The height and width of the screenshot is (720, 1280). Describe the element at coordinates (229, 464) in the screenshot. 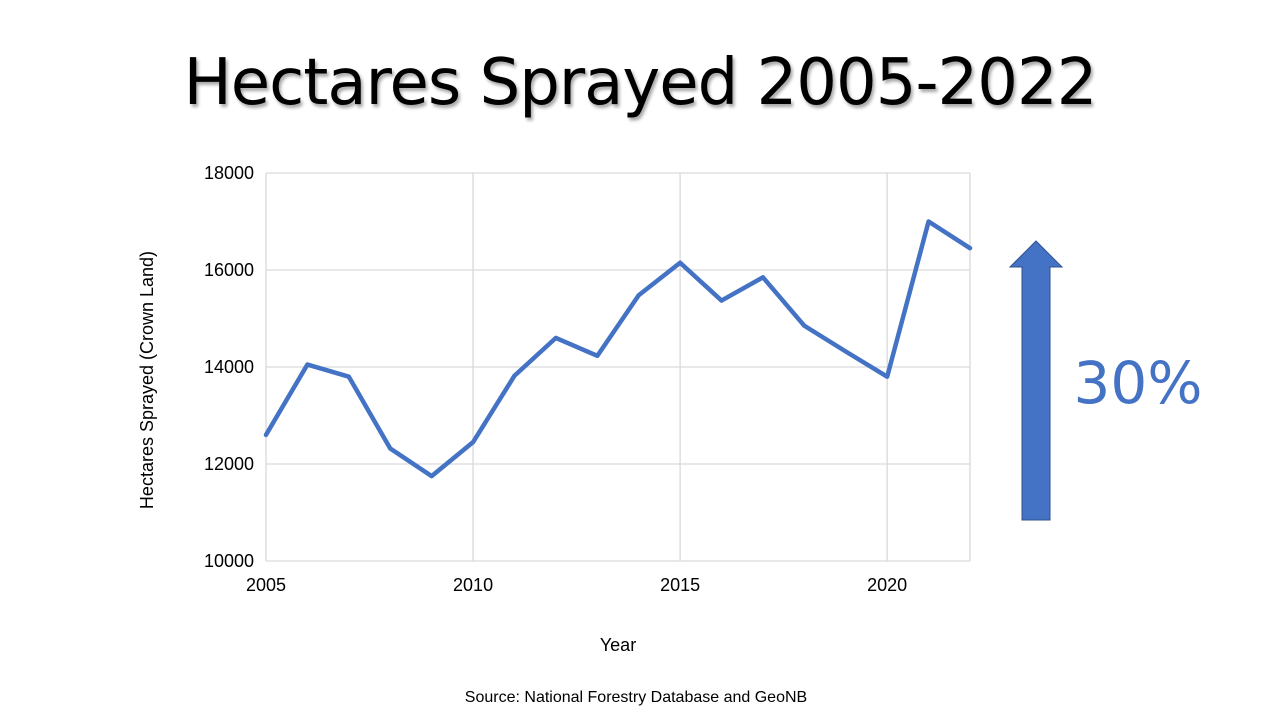

I see `y-tick-label: 12000` at that location.